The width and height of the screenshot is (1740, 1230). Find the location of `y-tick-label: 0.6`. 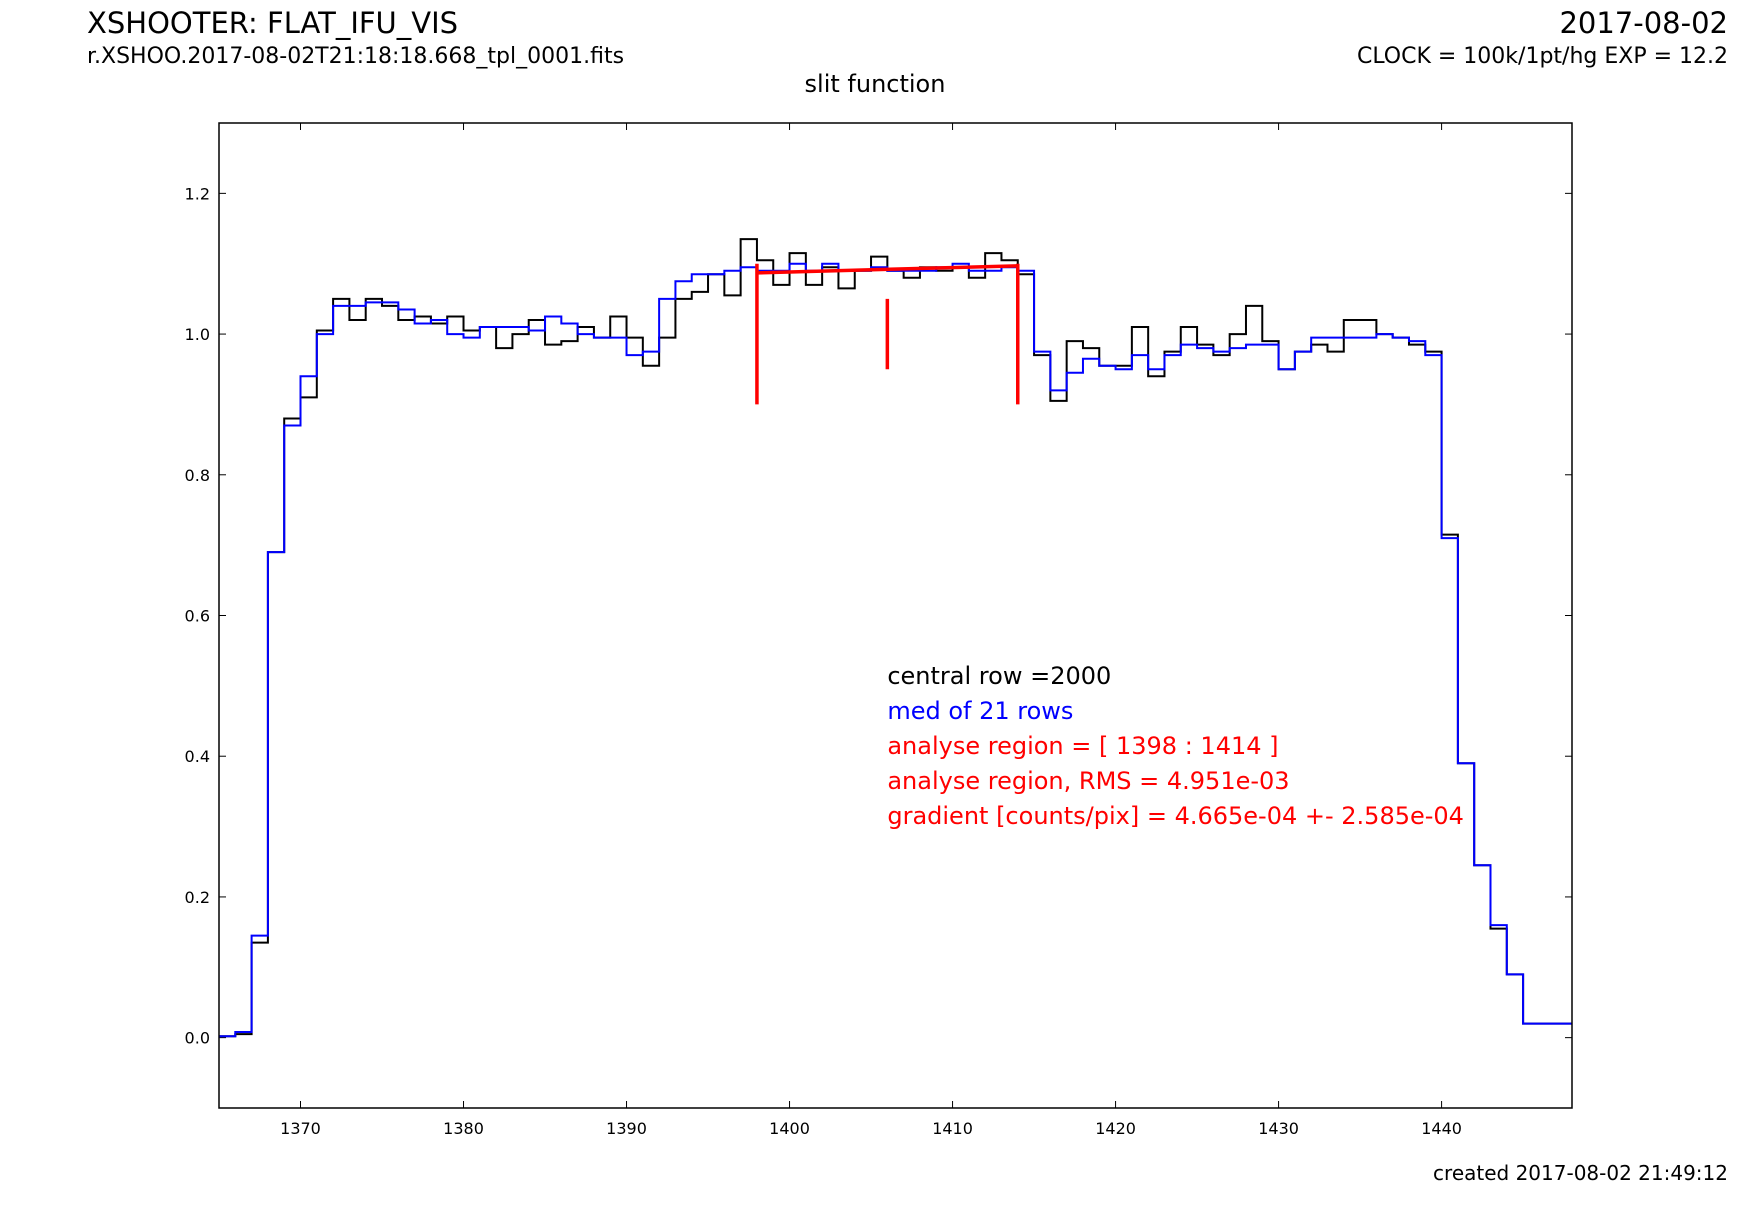

y-tick-label: 0.6 is located at coordinates (197, 616).